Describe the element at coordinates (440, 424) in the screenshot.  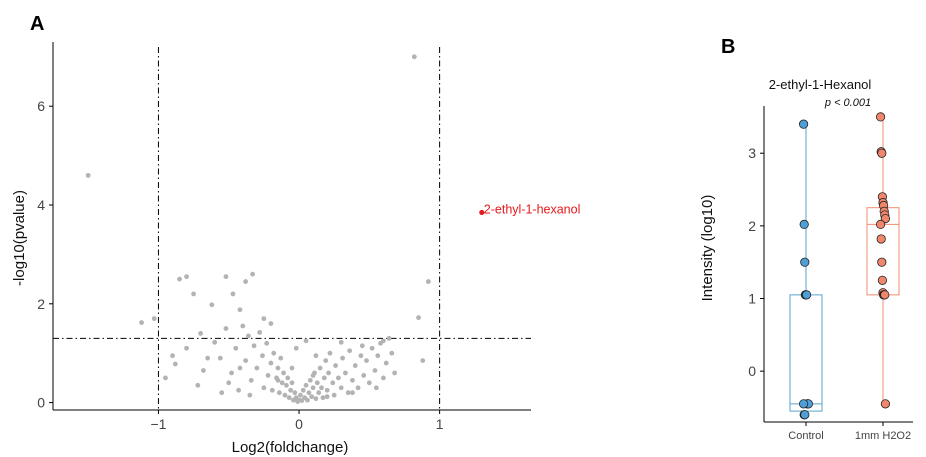
I see `x-tick-label: 1` at that location.